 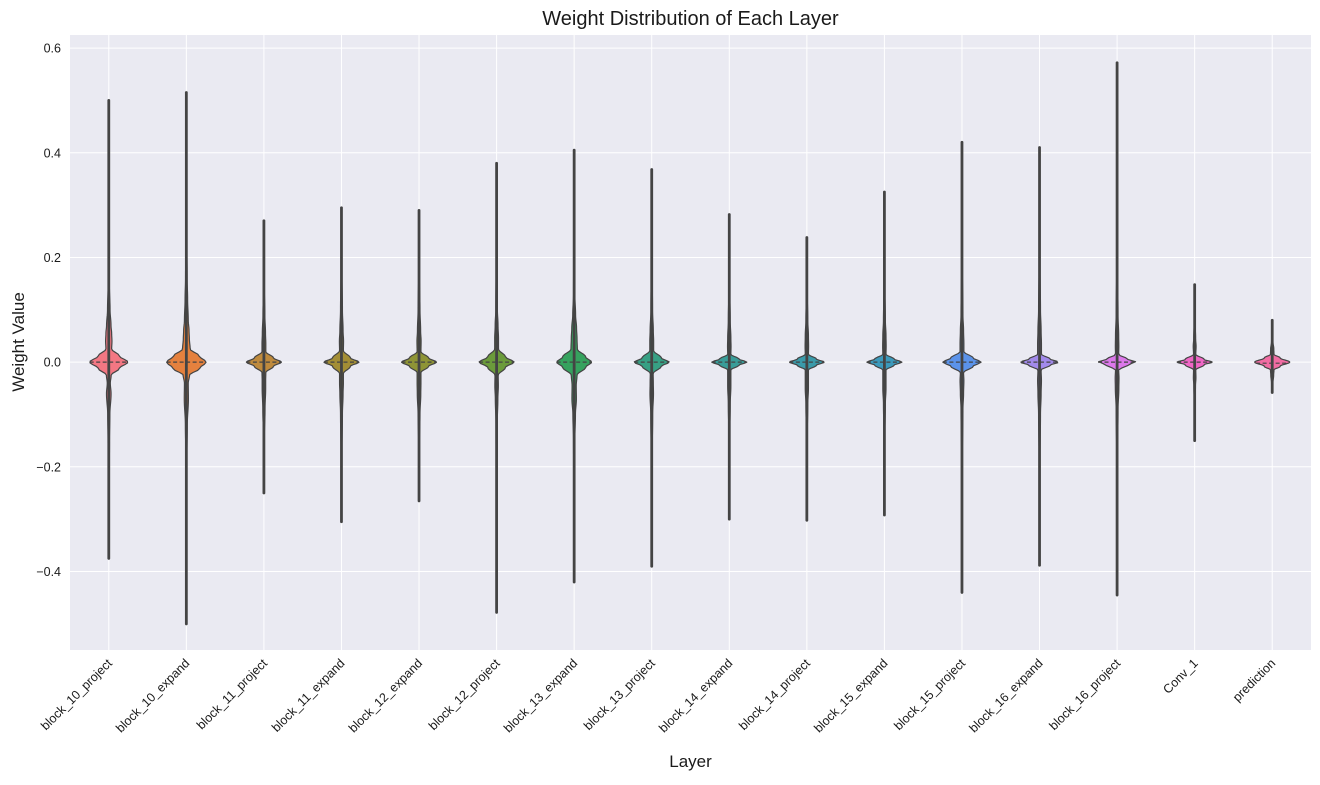 What do you see at coordinates (774, 694) in the screenshot?
I see `x-tick-label: block_14_project` at bounding box center [774, 694].